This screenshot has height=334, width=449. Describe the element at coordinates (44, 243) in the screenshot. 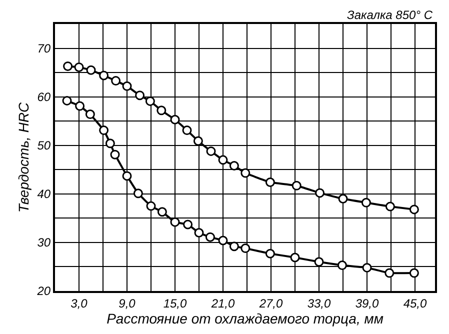

I see `y-tick-label: 30` at that location.